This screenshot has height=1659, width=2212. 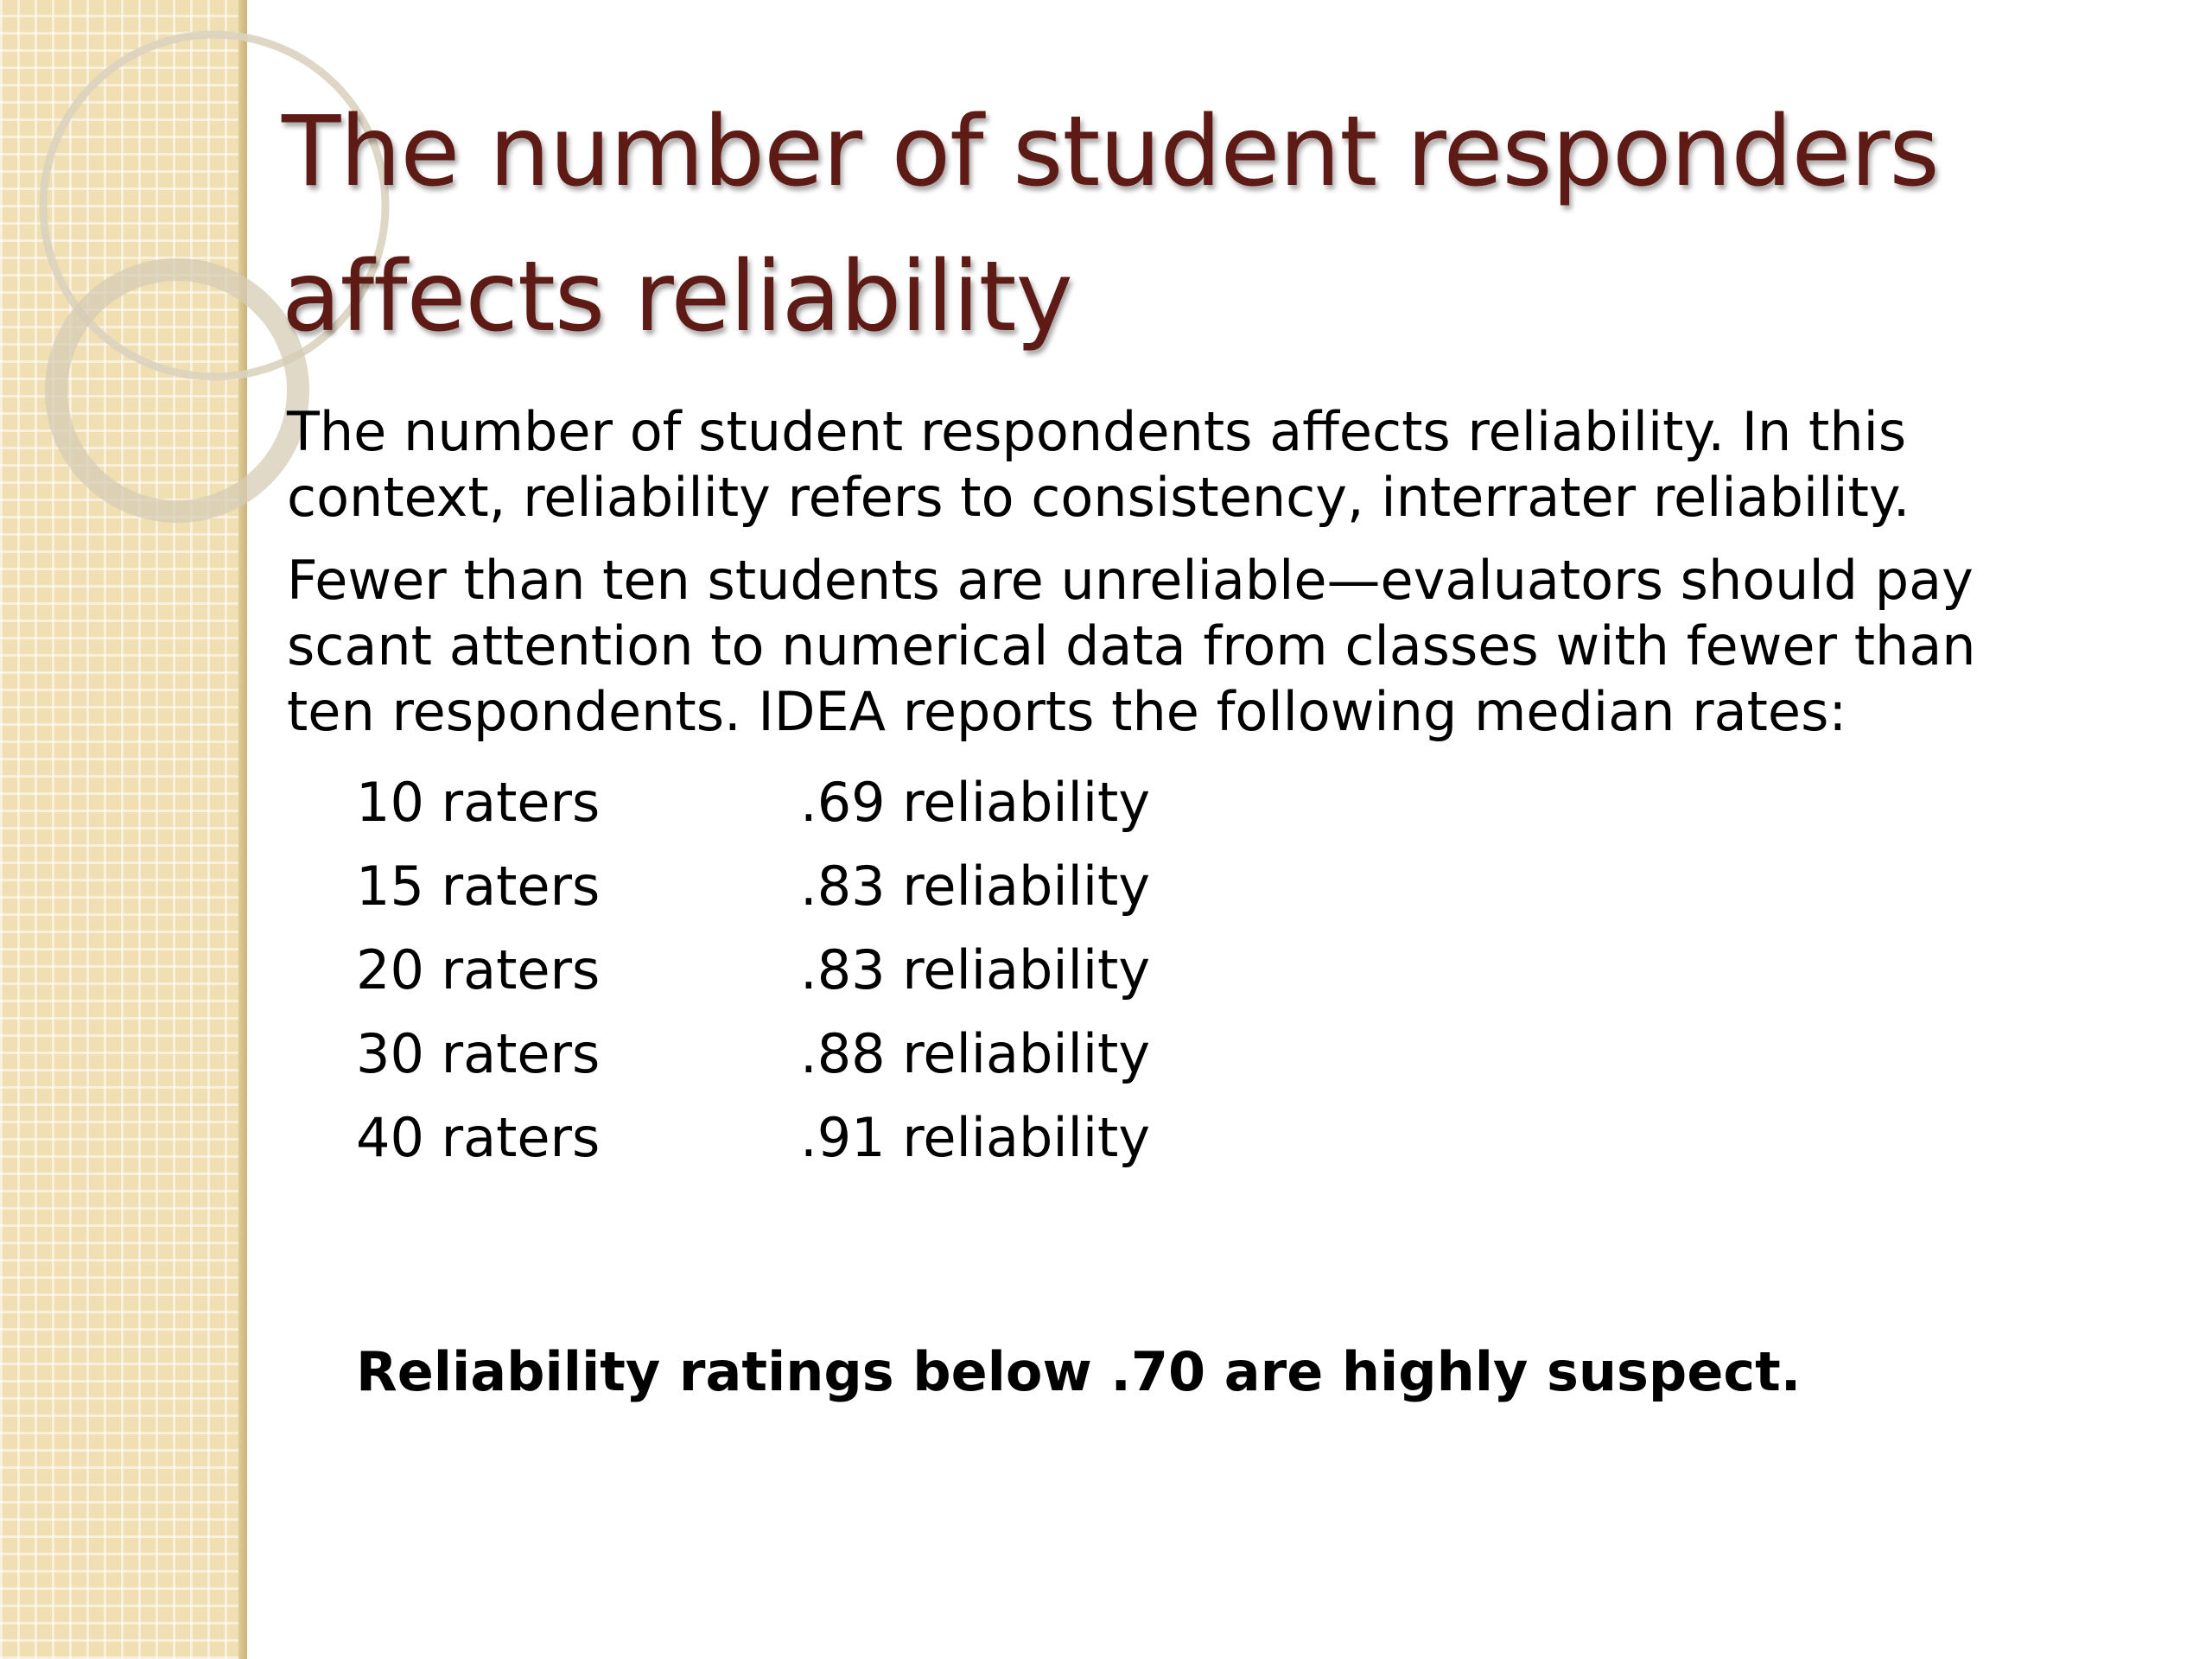 What do you see at coordinates (478, 886) in the screenshot?
I see `raters-count: 15 raters` at bounding box center [478, 886].